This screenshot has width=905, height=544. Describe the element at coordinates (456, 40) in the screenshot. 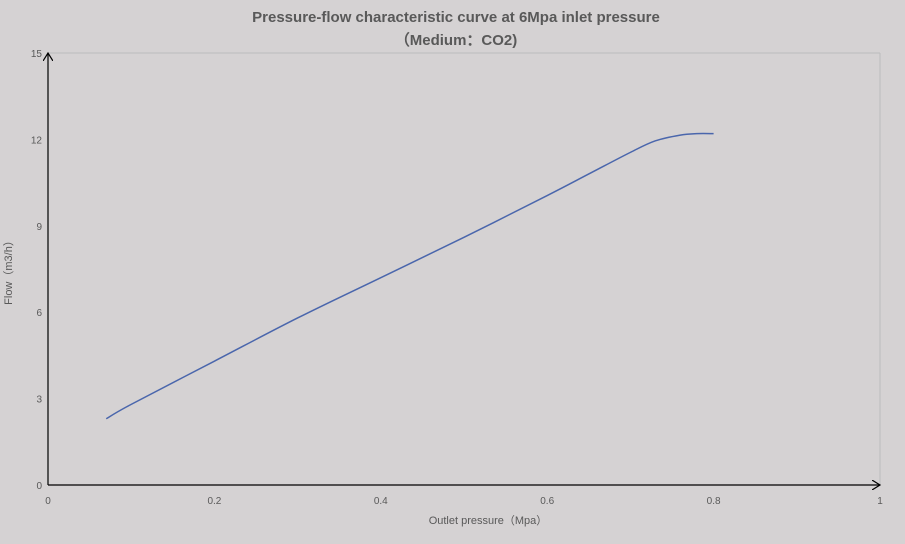

I see `chart-subtitle: （Medium：CO2)` at that location.